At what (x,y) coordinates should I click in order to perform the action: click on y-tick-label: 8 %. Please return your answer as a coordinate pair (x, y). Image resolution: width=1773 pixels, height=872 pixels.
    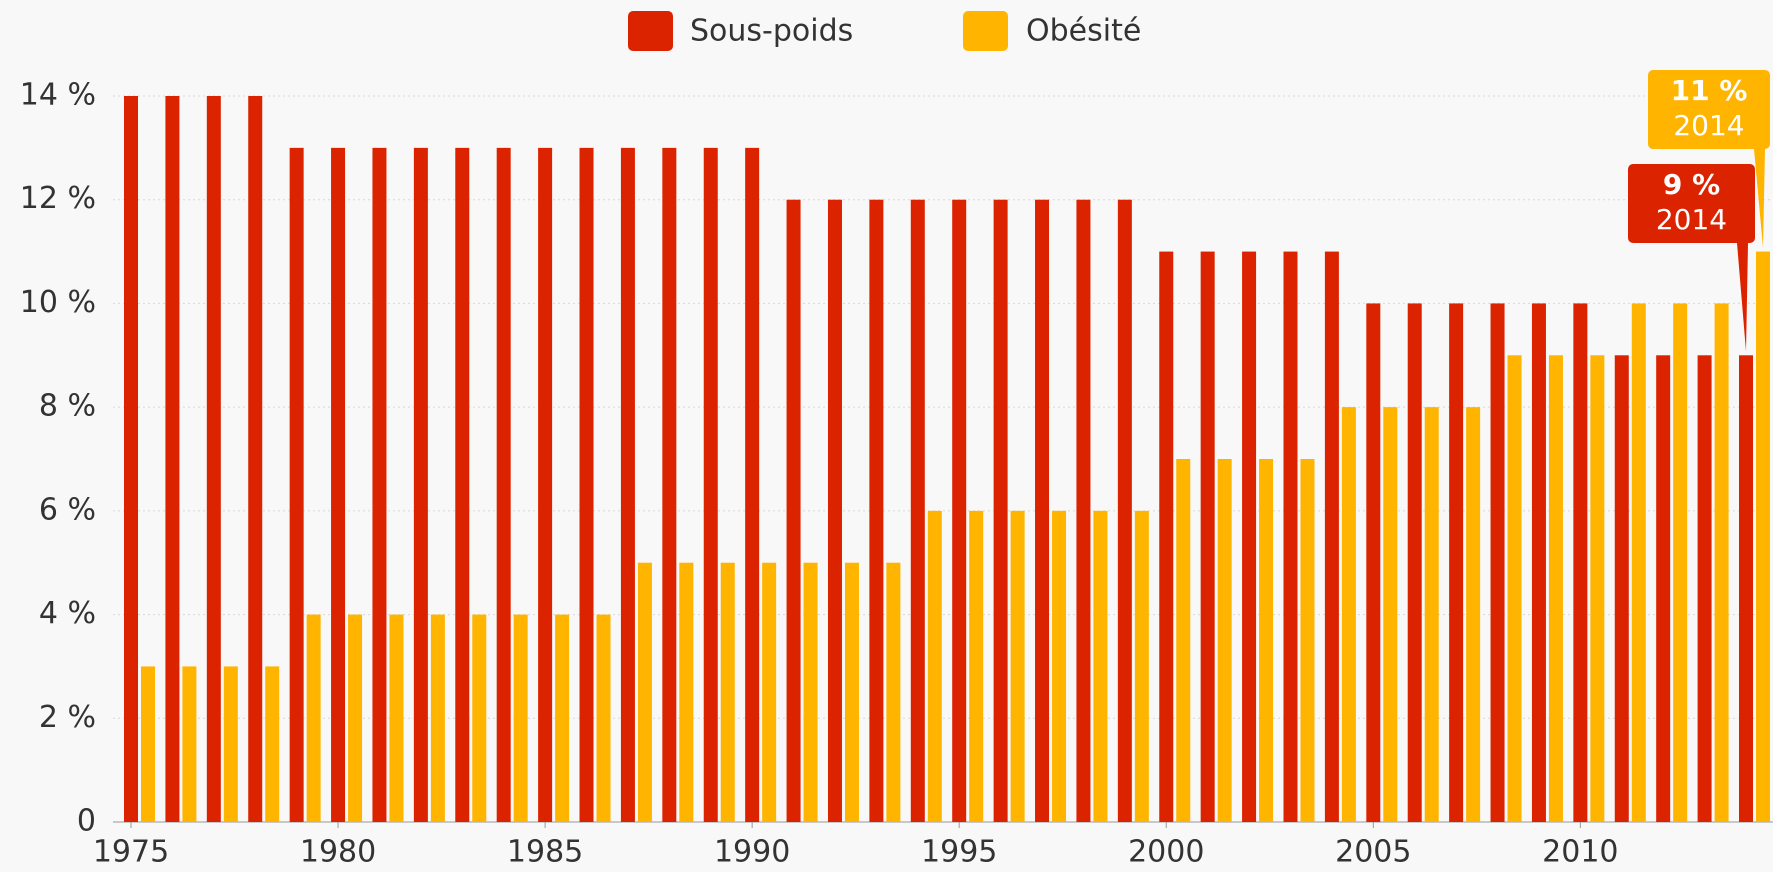
    Looking at the image, I should click on (67, 406).